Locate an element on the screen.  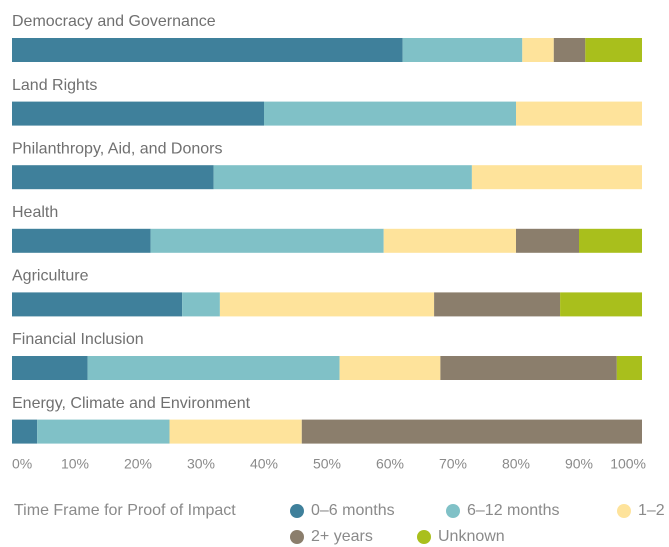
x-tick-label: 50% is located at coordinates (327, 464).